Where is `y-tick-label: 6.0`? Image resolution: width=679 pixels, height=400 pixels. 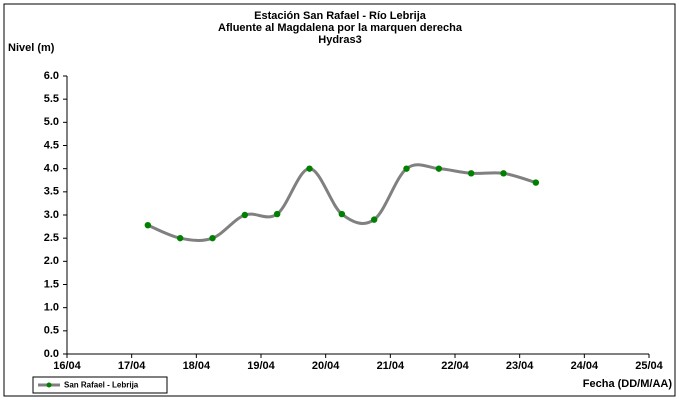 y-tick-label: 6.0 is located at coordinates (51, 76).